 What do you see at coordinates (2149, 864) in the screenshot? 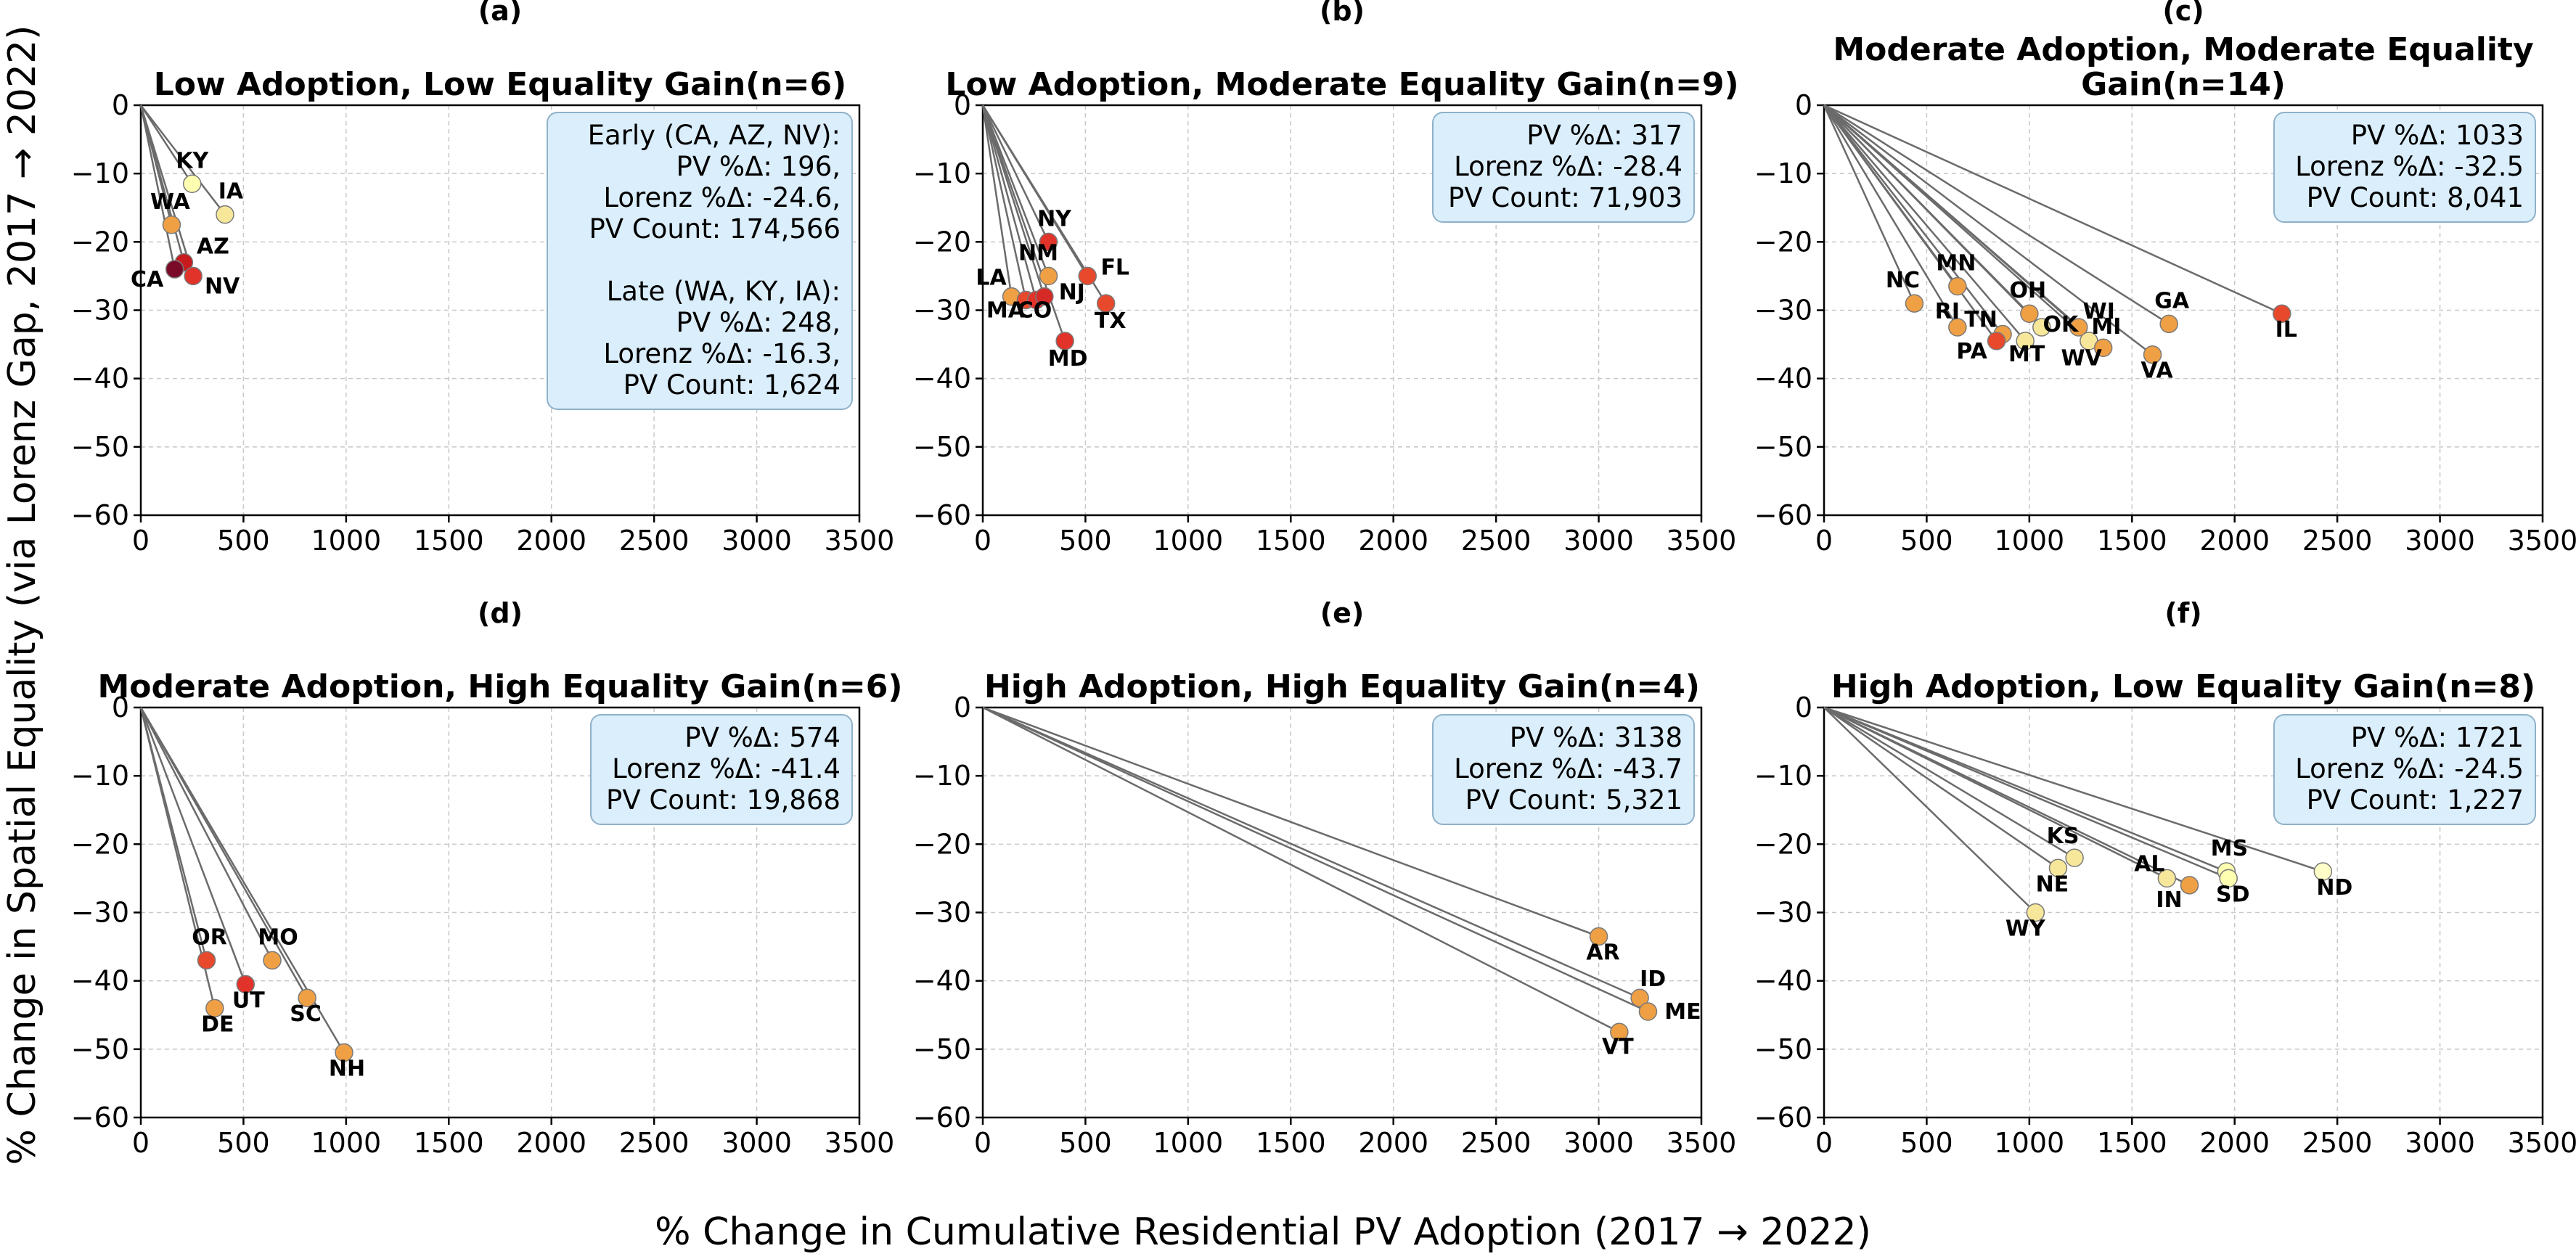
I see `point-label-al: AL` at bounding box center [2149, 864].